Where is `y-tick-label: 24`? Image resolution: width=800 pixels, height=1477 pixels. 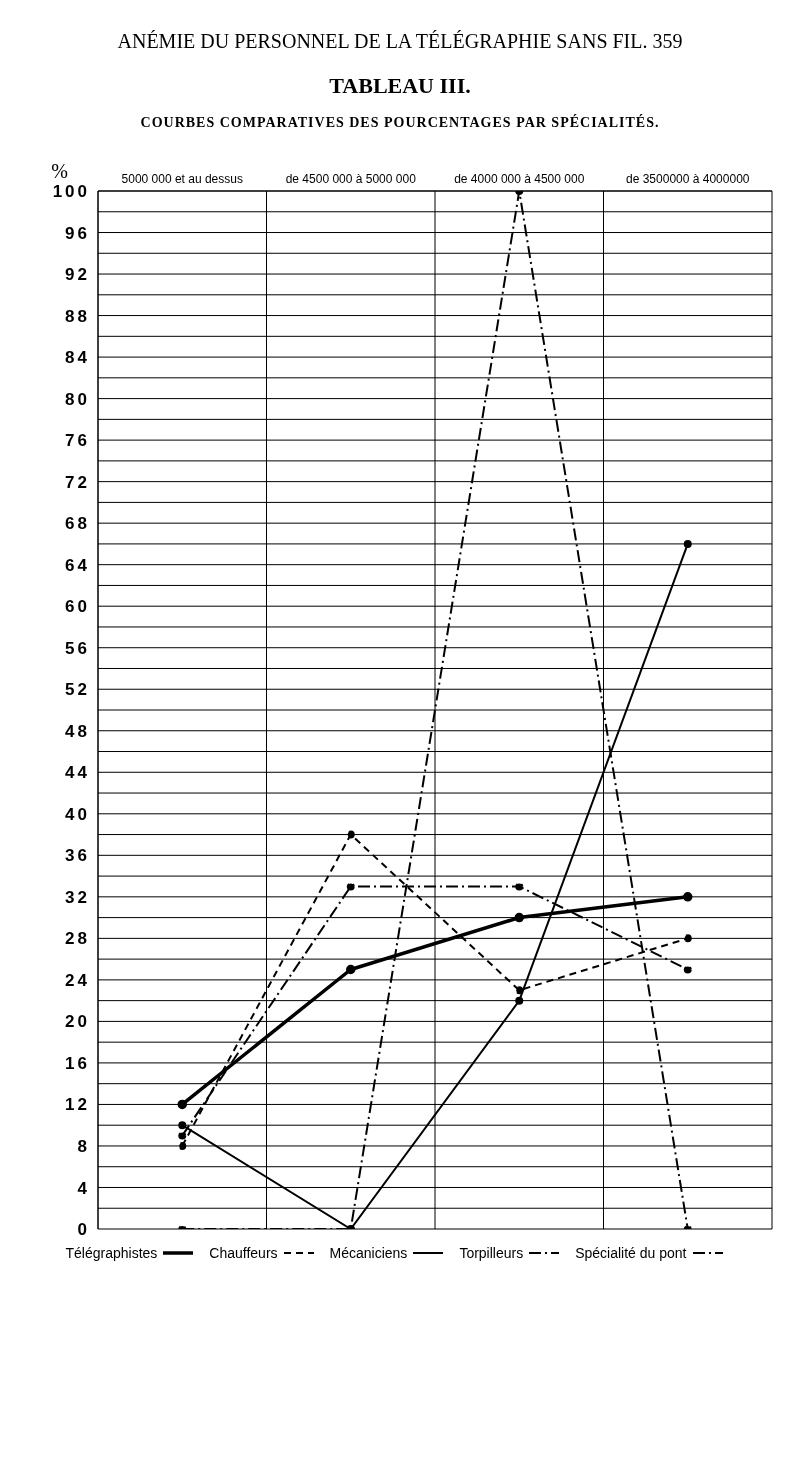 y-tick-label: 24 is located at coordinates (77, 980).